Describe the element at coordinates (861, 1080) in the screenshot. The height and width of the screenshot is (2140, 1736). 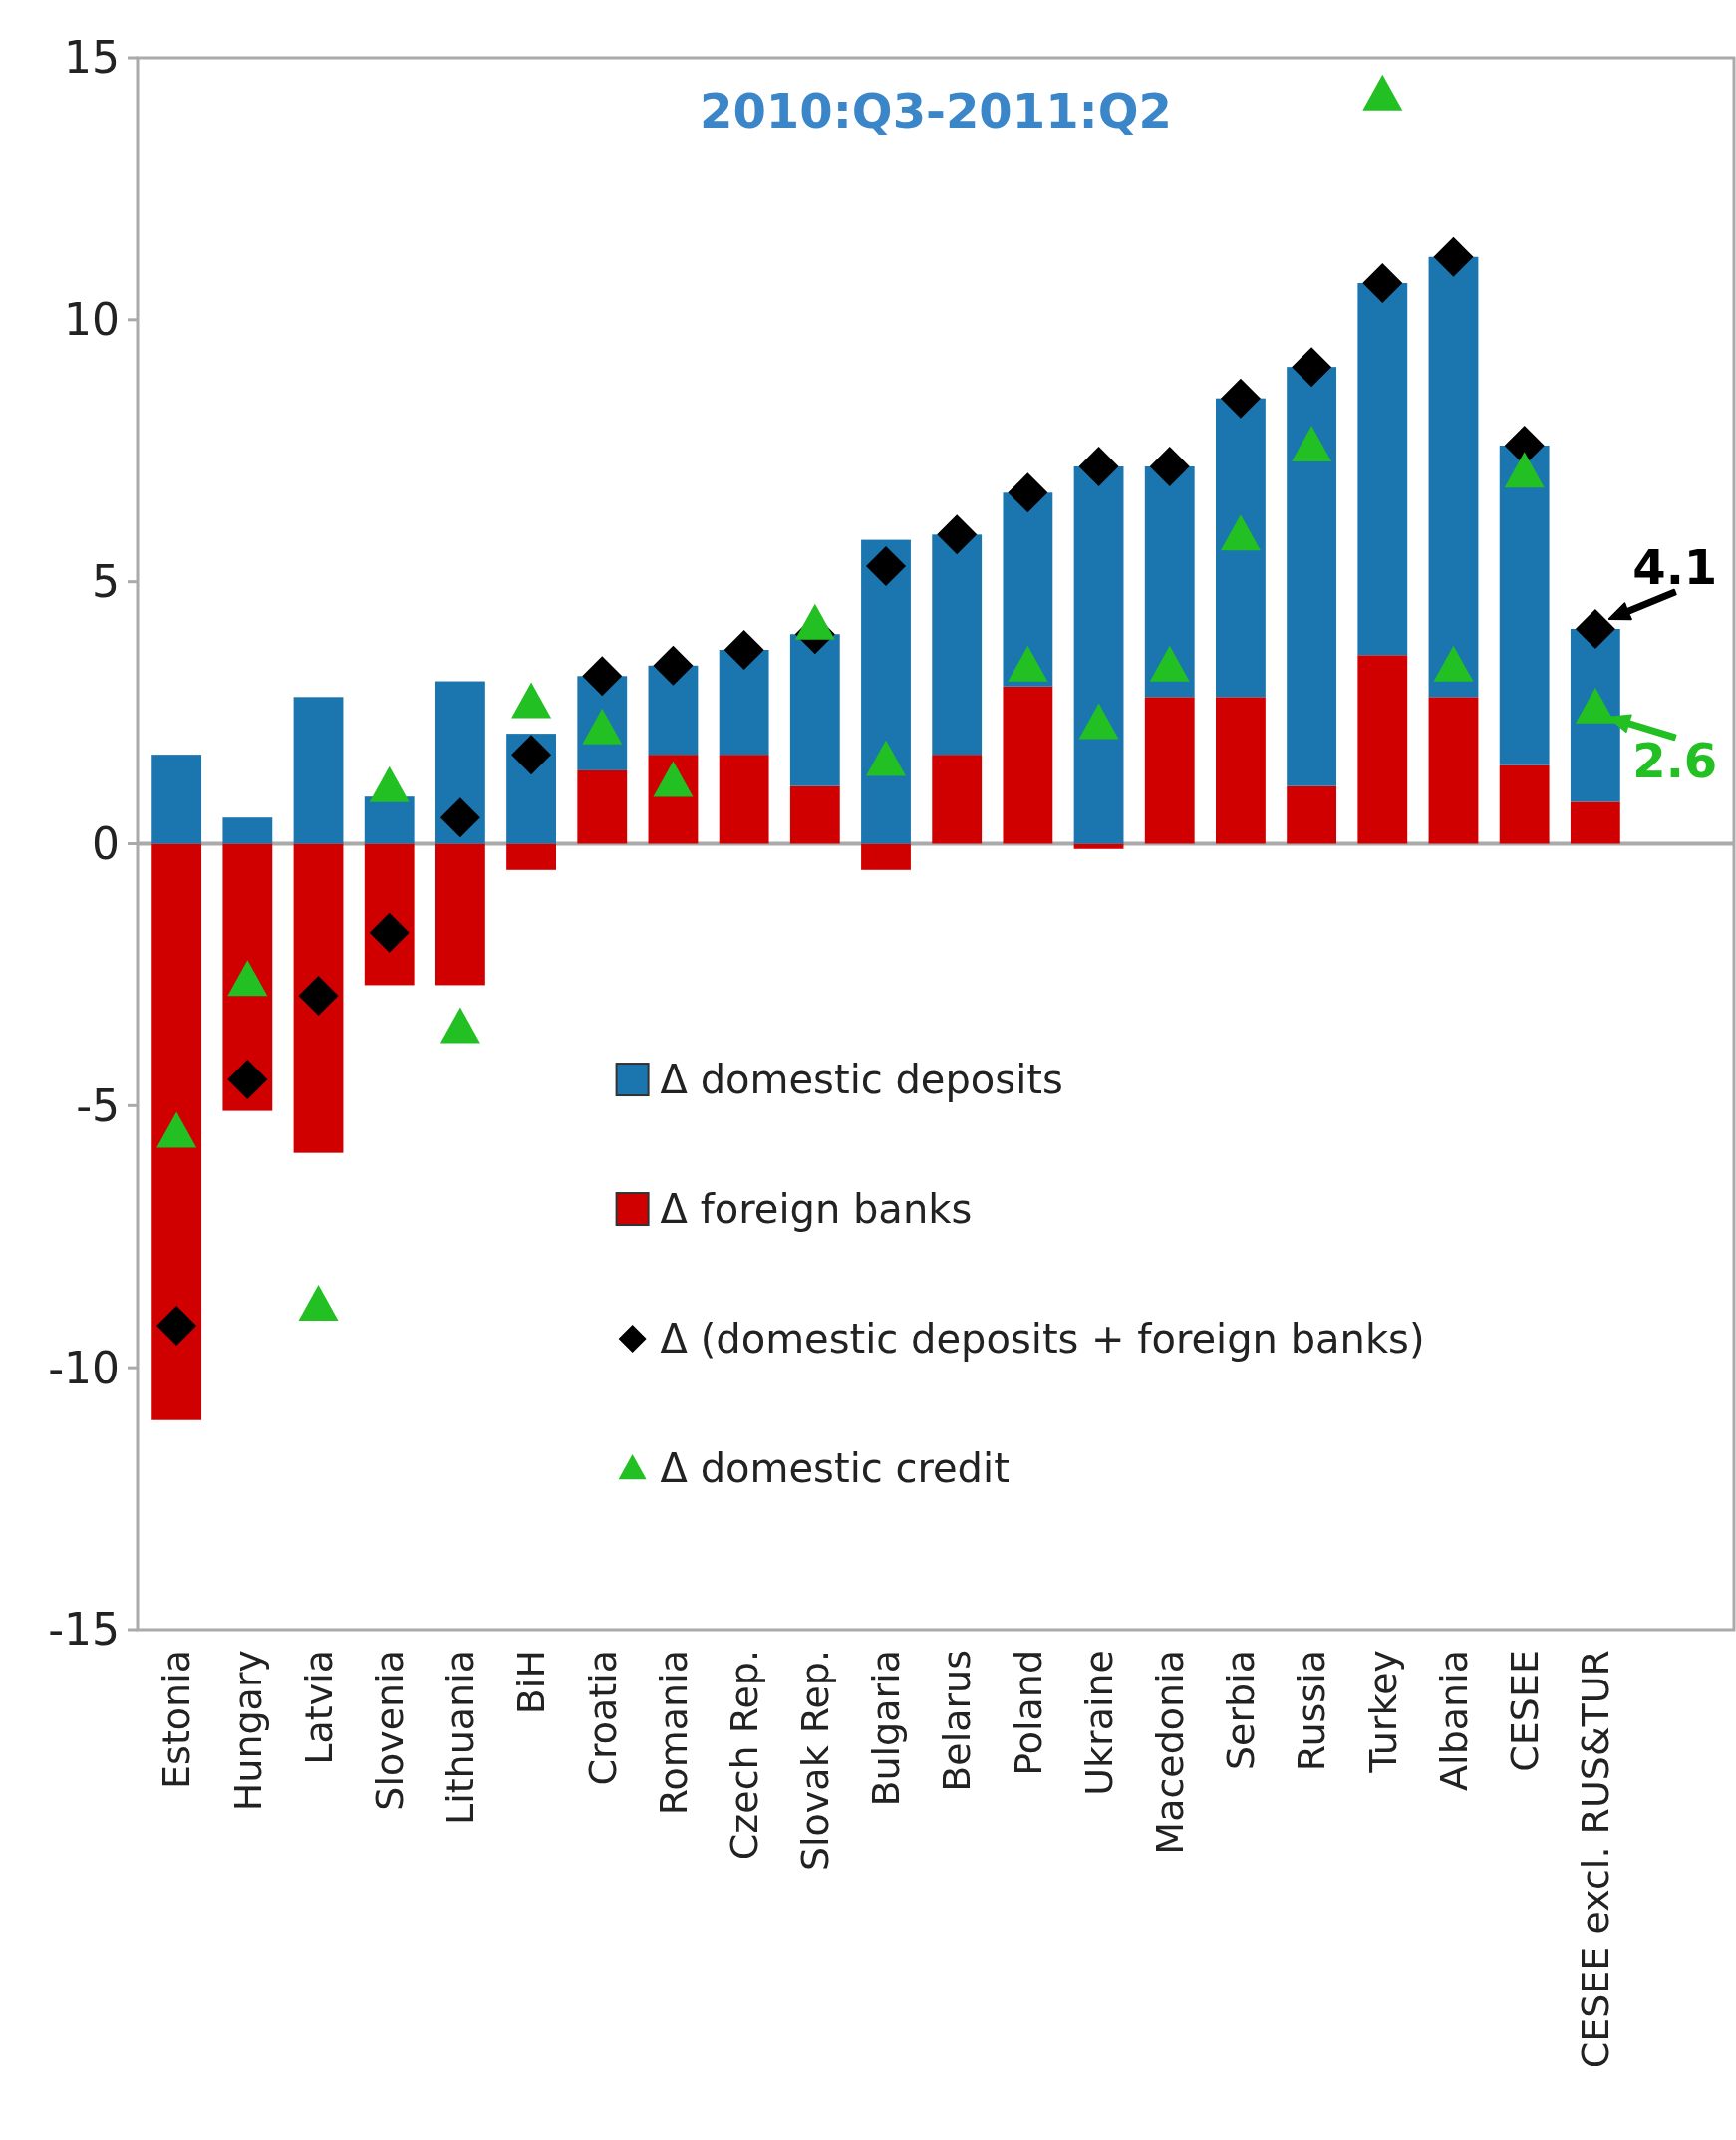
I see `legend-label: Δ domestic deposits` at that location.